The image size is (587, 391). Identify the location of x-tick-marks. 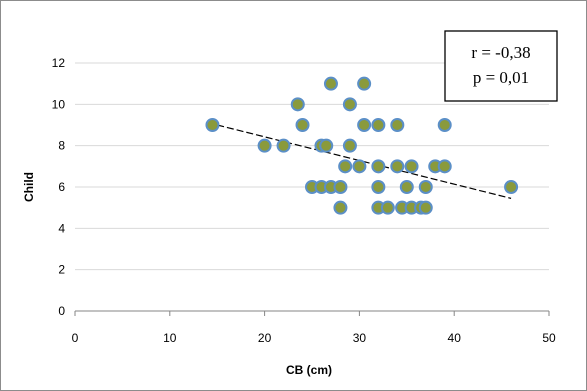
(312, 313).